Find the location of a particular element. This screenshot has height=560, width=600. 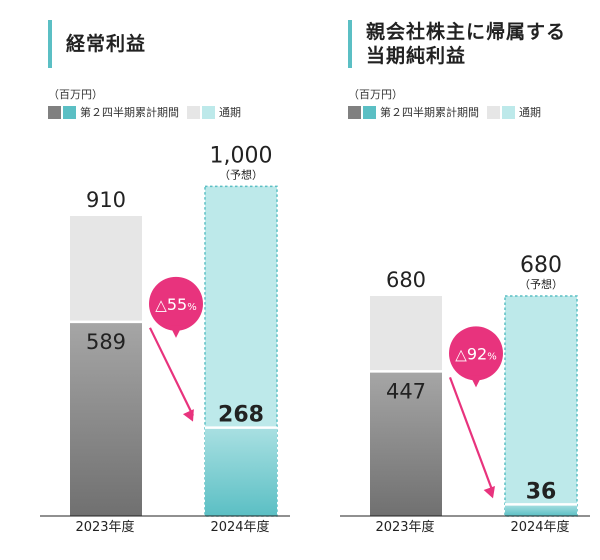

value-label-h1-2023: 447 is located at coordinates (406, 391).